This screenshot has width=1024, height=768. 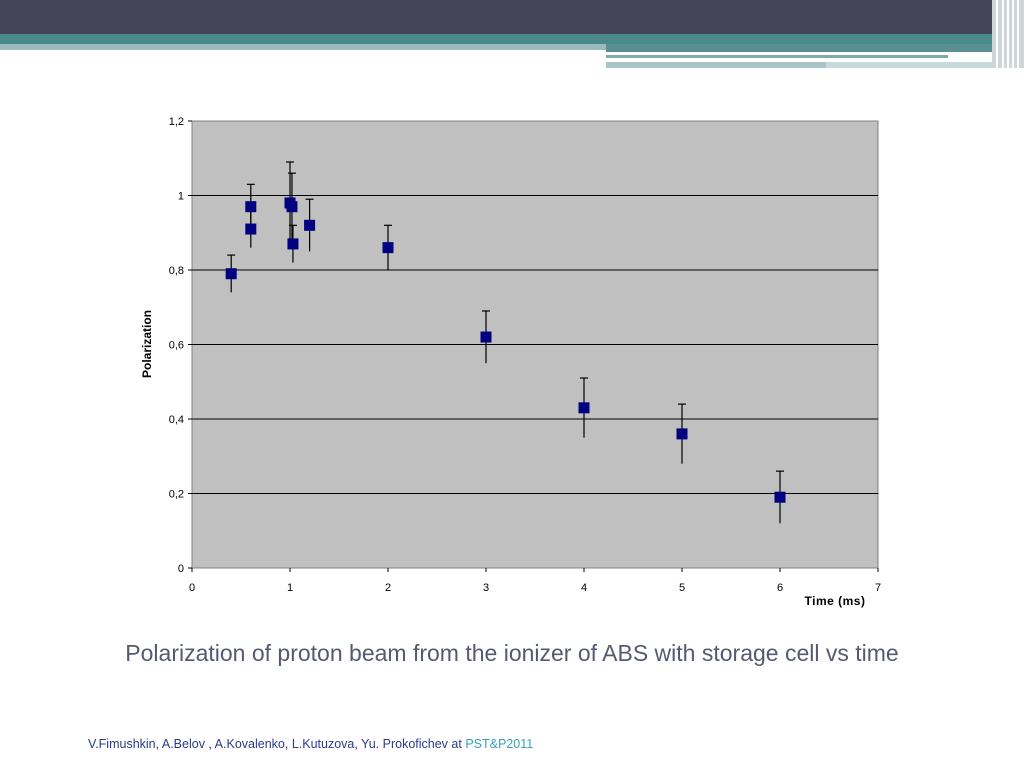 What do you see at coordinates (535, 581) in the screenshot?
I see `x-axis-ticks: 0 1 2 3 4 5 6 7` at bounding box center [535, 581].